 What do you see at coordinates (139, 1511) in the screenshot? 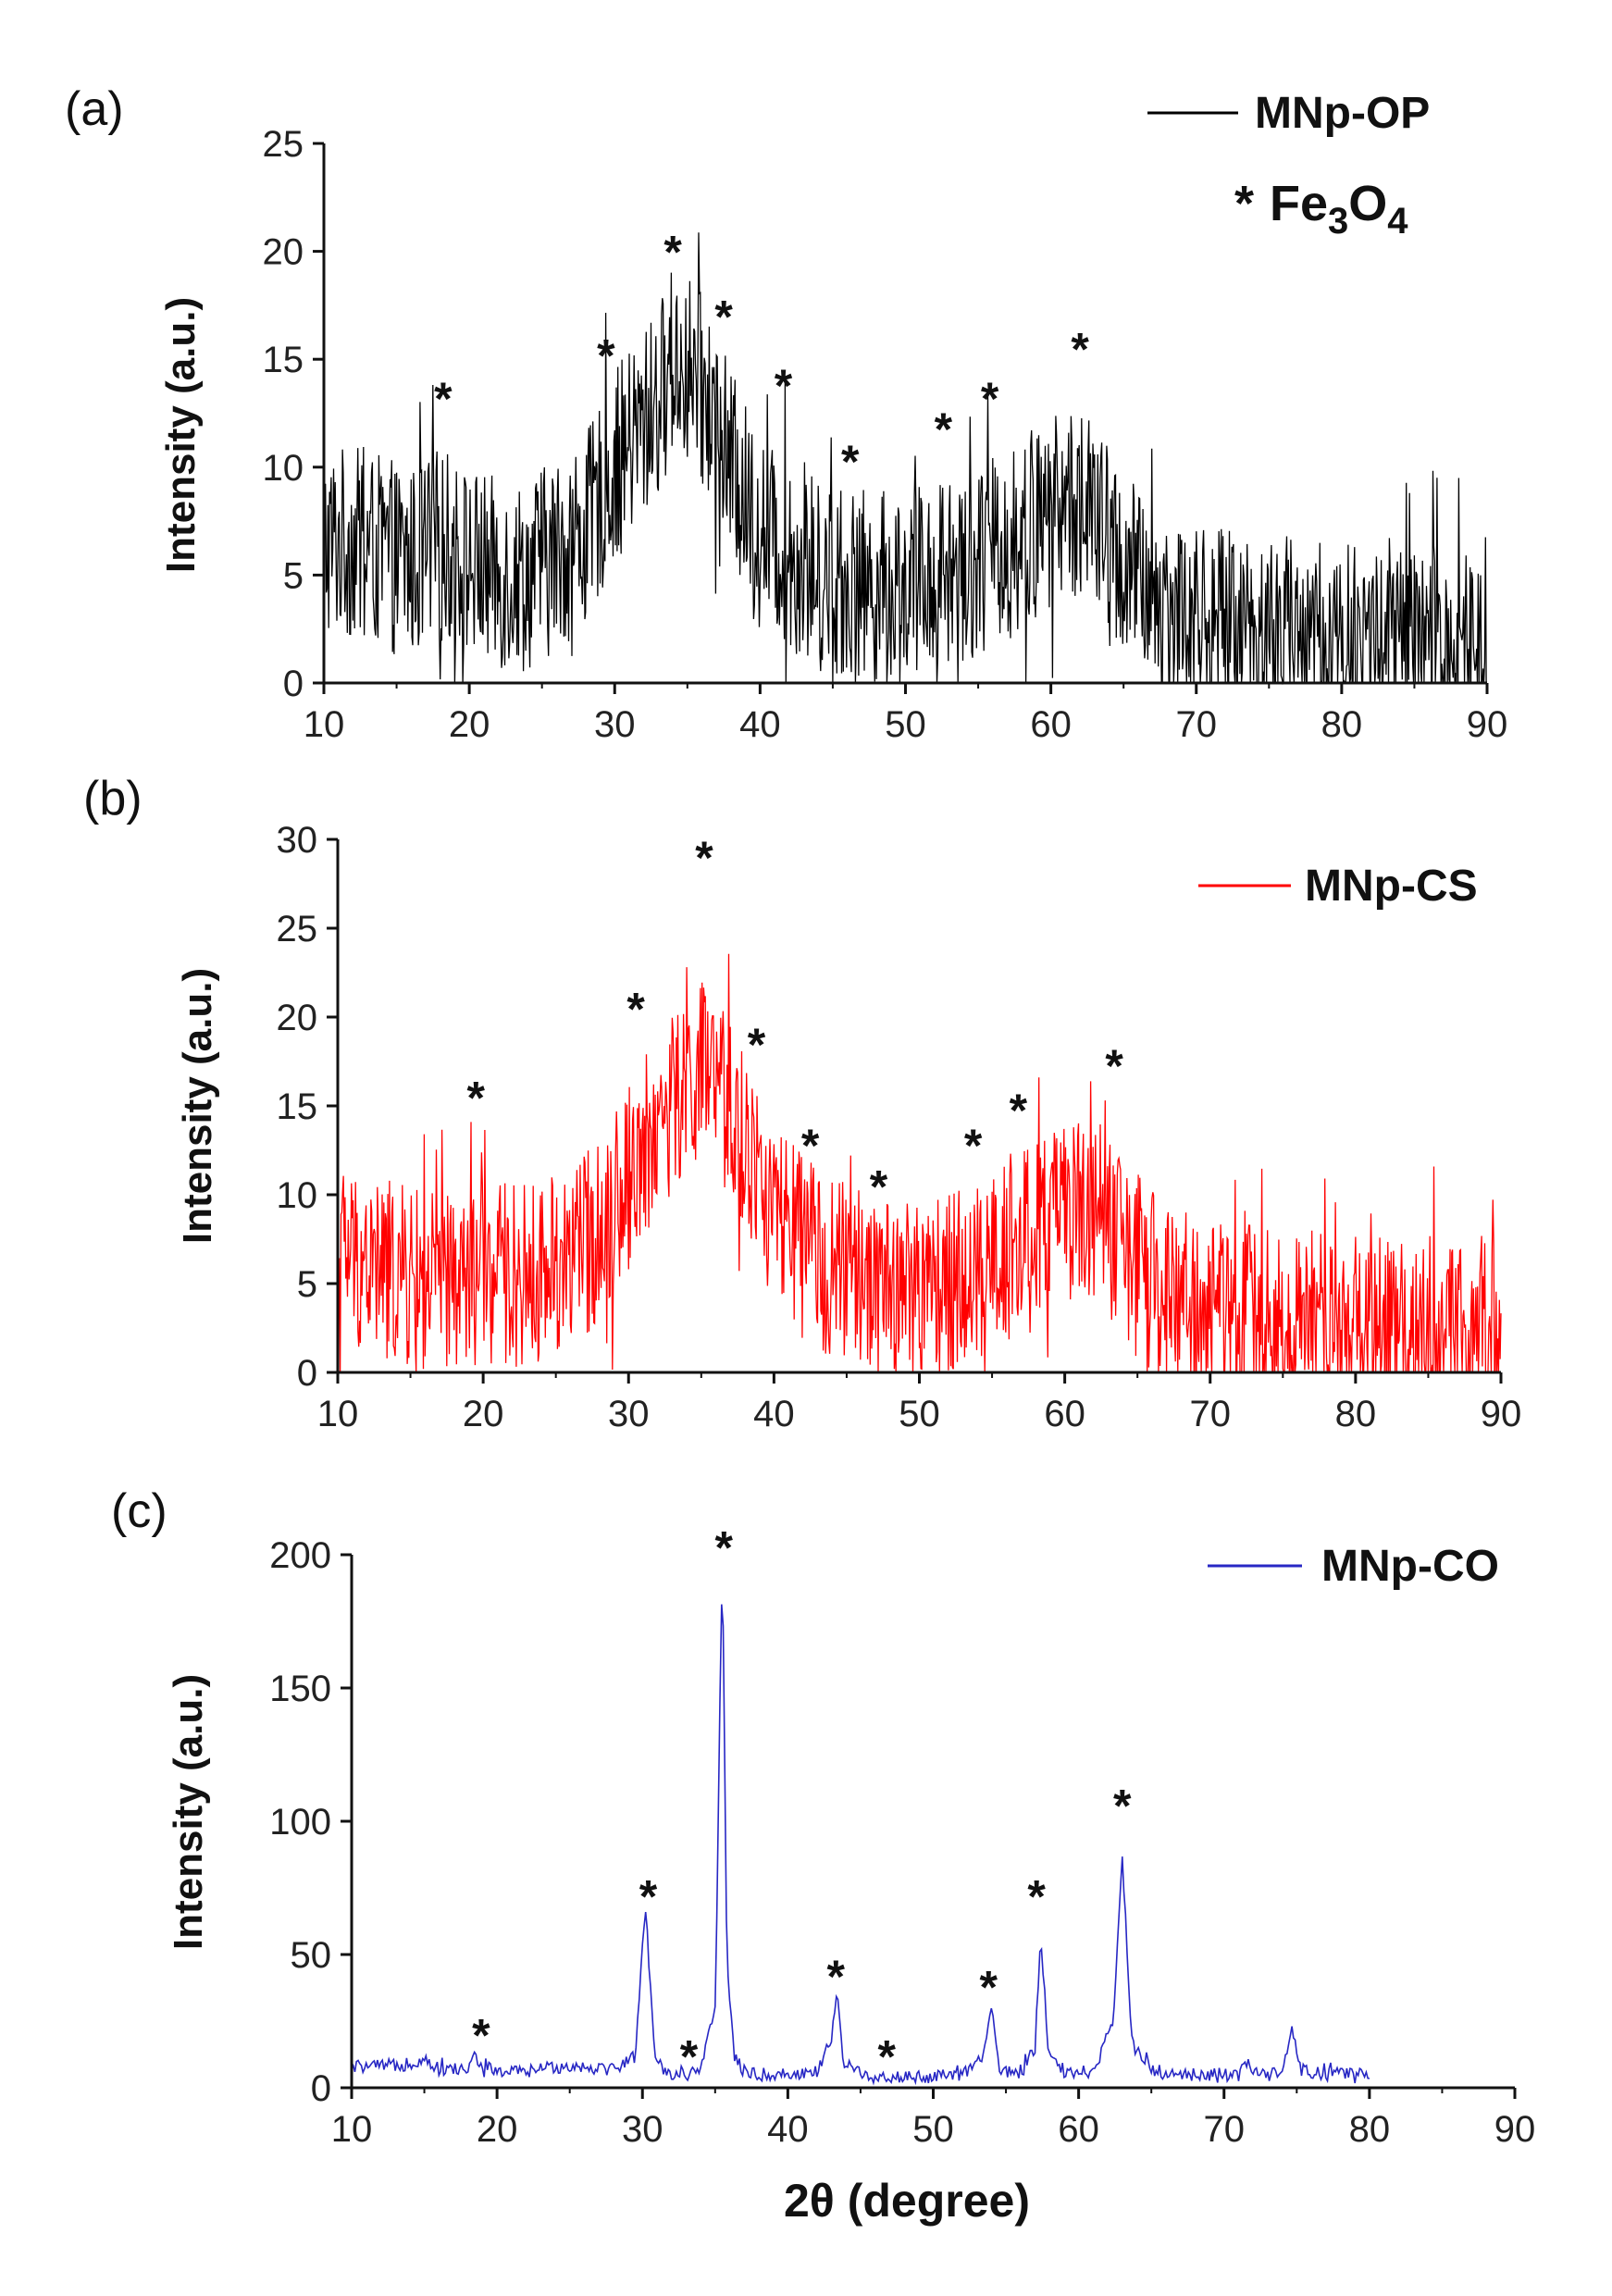
I see `panel-label: (c)` at bounding box center [139, 1511].